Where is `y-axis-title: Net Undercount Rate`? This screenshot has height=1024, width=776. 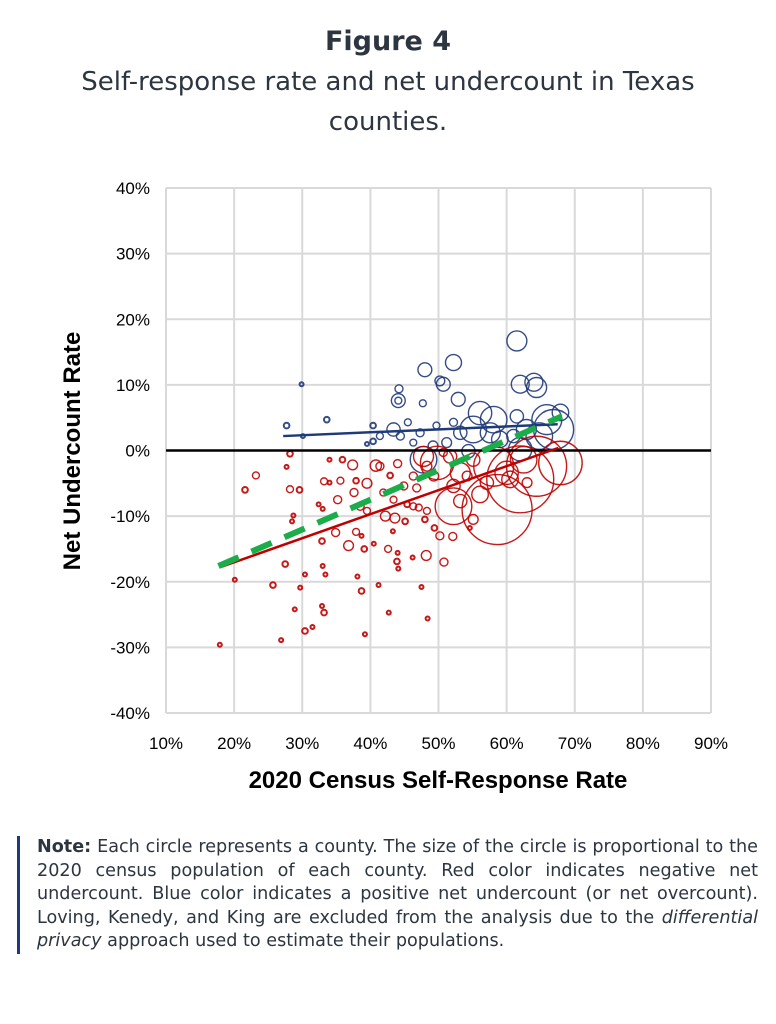 y-axis-title: Net Undercount Rate is located at coordinates (72, 451).